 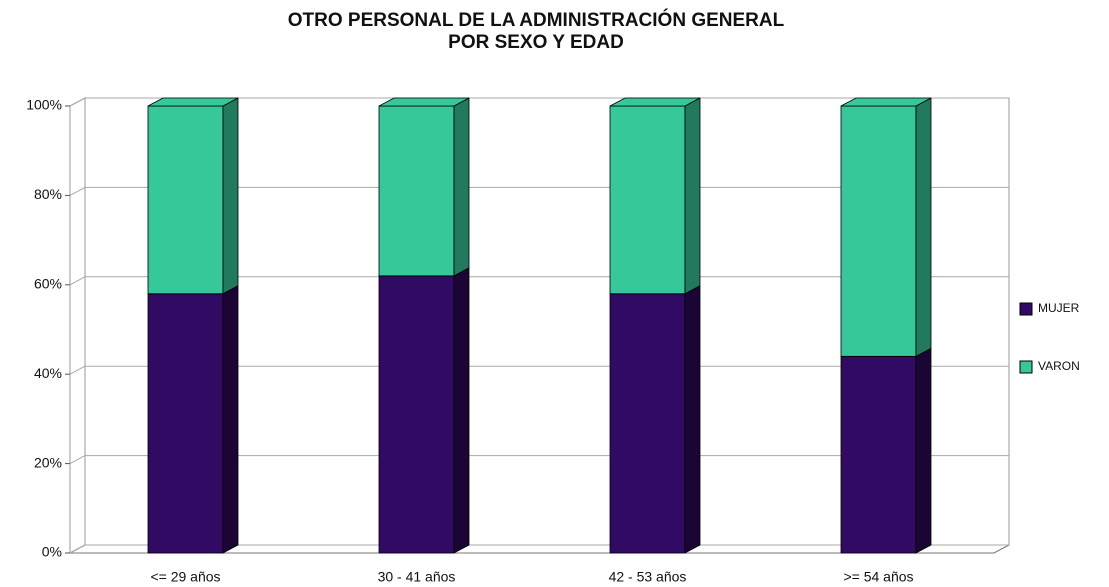 I want to click on x-tick-label: <= 29 años, so click(x=185, y=577).